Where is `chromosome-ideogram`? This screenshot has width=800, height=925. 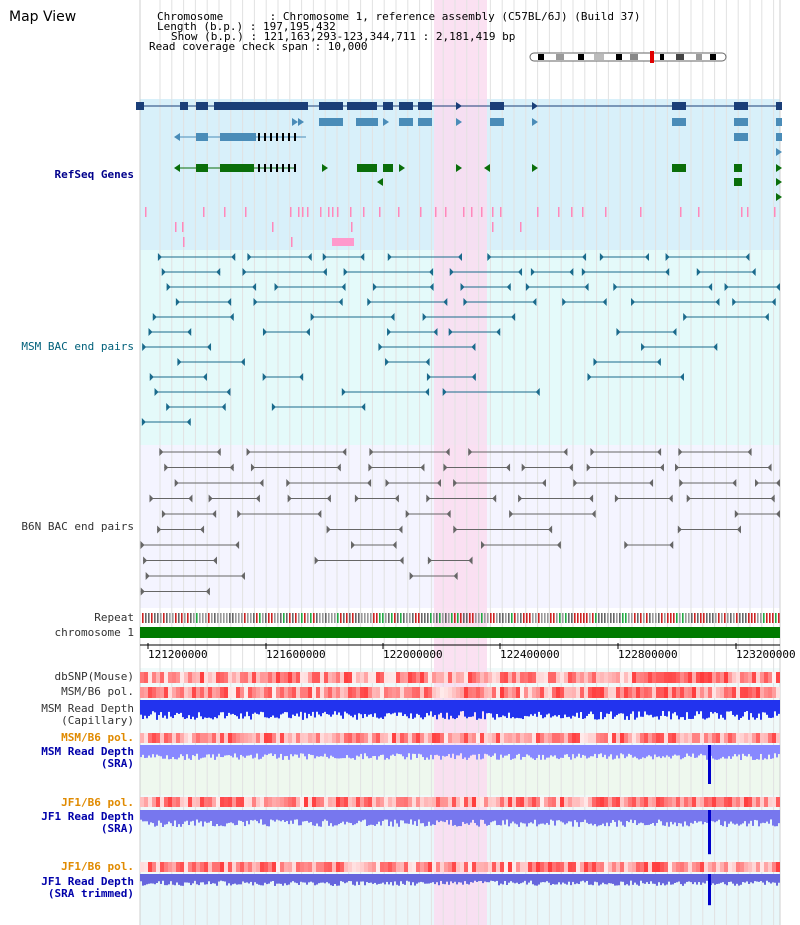
chromosome-ideogram is located at coordinates (628, 57).